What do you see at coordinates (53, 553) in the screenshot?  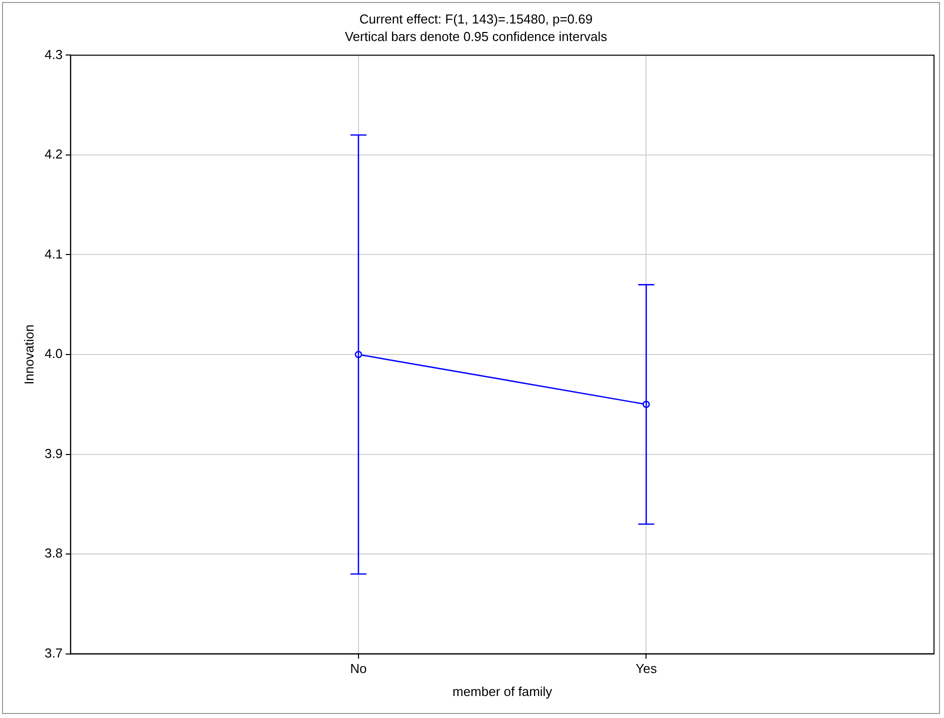 I see `y-tick-label: 3.8` at bounding box center [53, 553].